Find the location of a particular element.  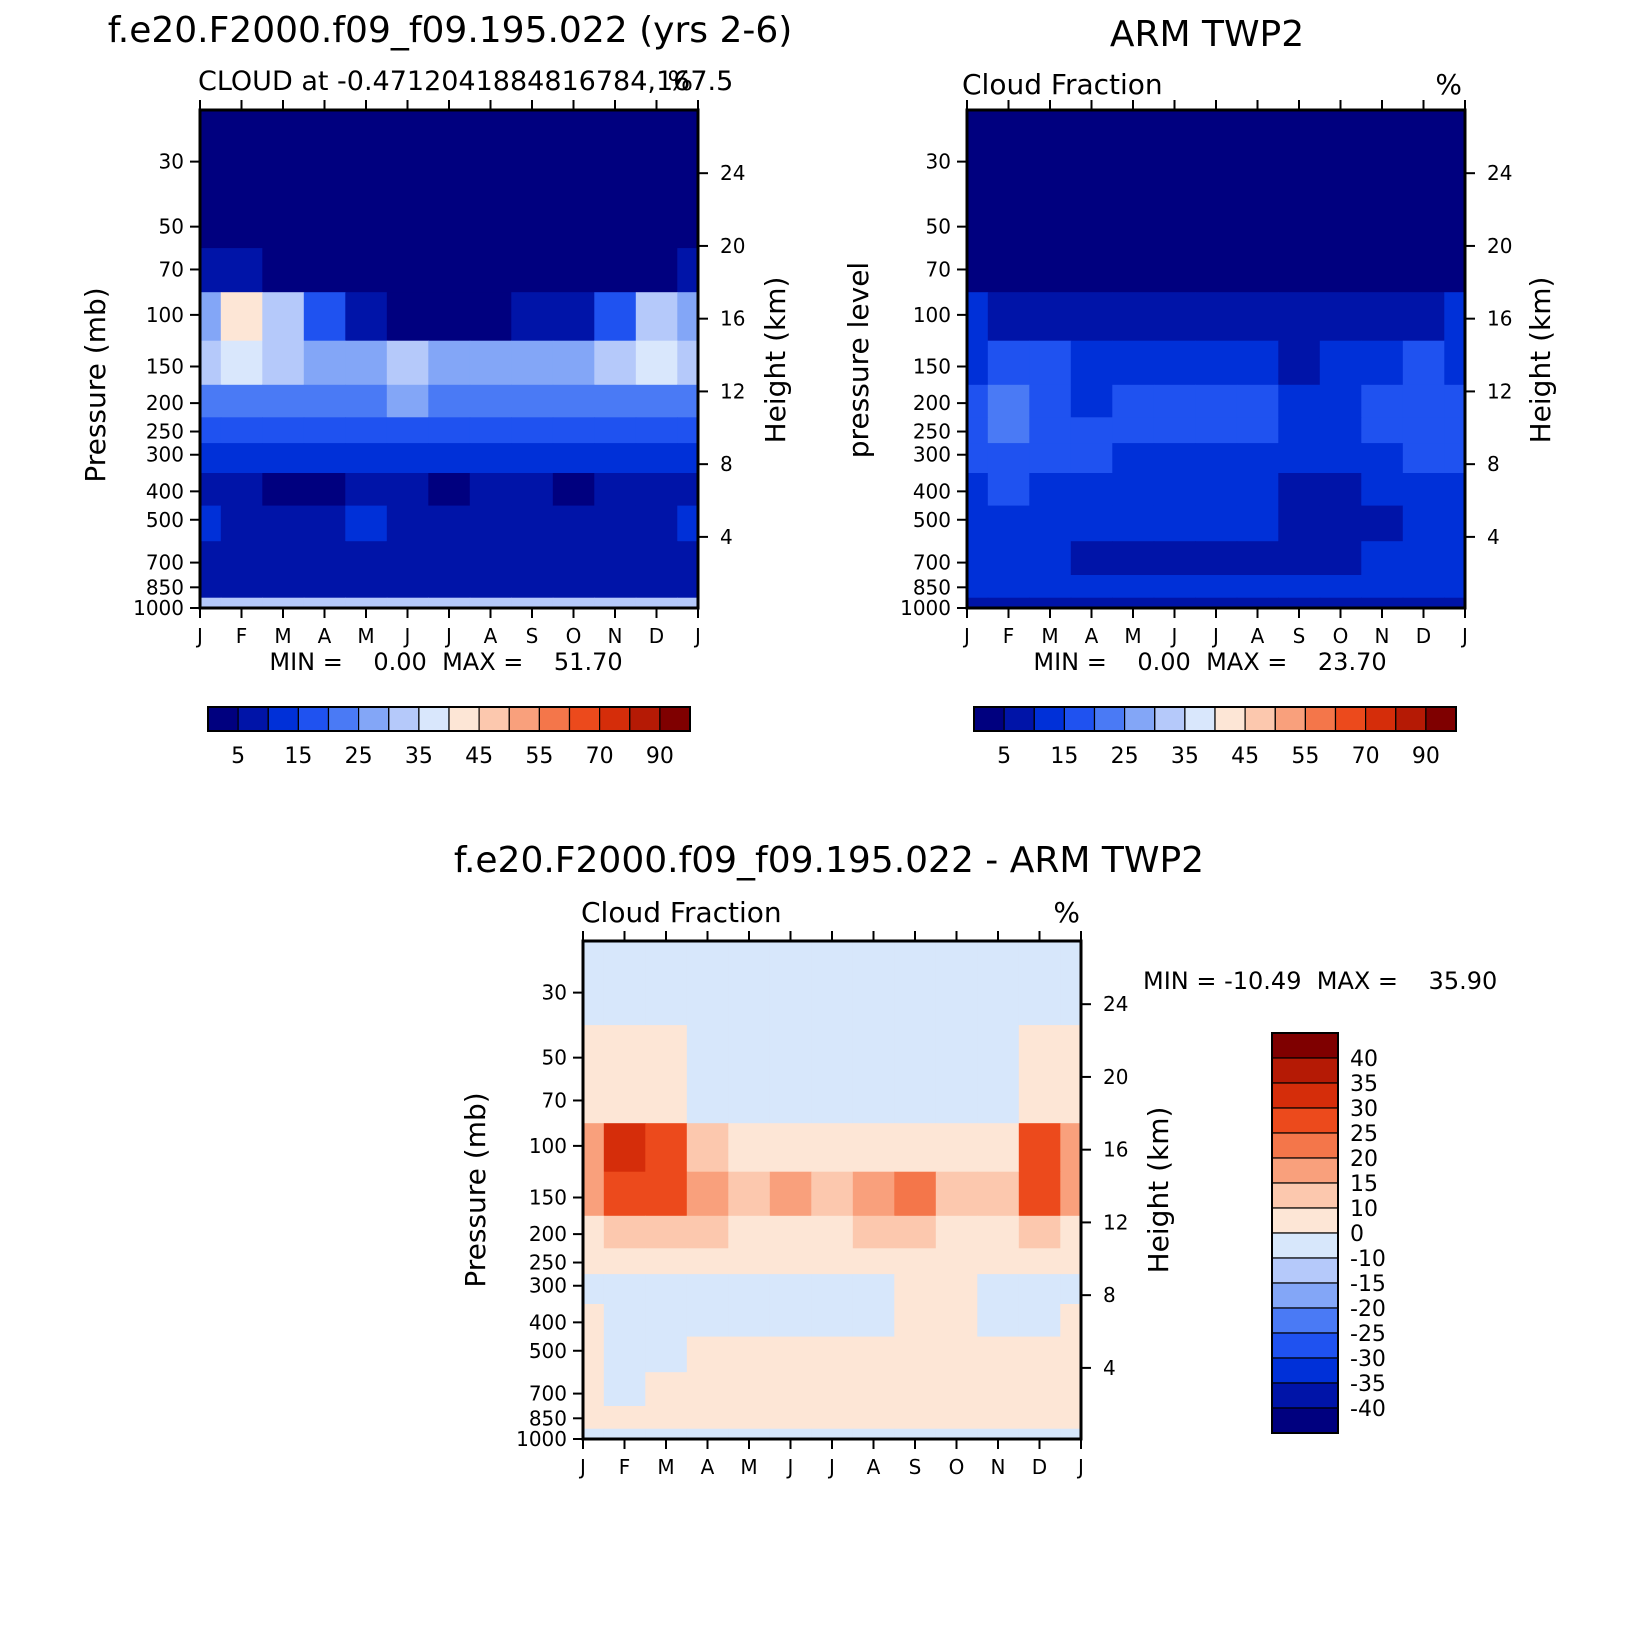

y-tick-label: 1000 is located at coordinates (925, 608).